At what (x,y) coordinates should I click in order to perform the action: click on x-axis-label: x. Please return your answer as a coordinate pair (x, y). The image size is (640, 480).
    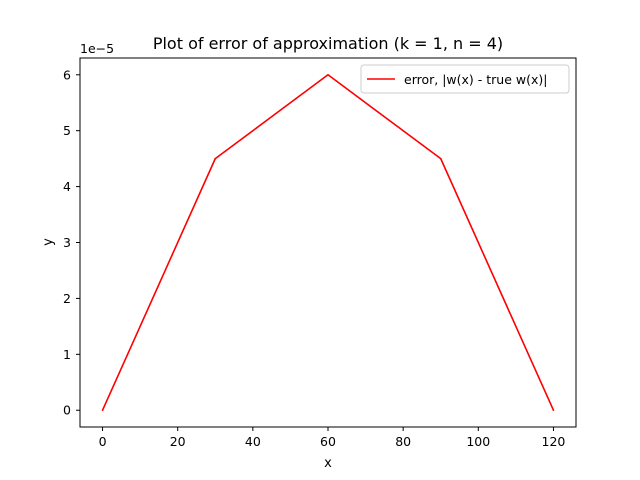
    Looking at the image, I should click on (328, 463).